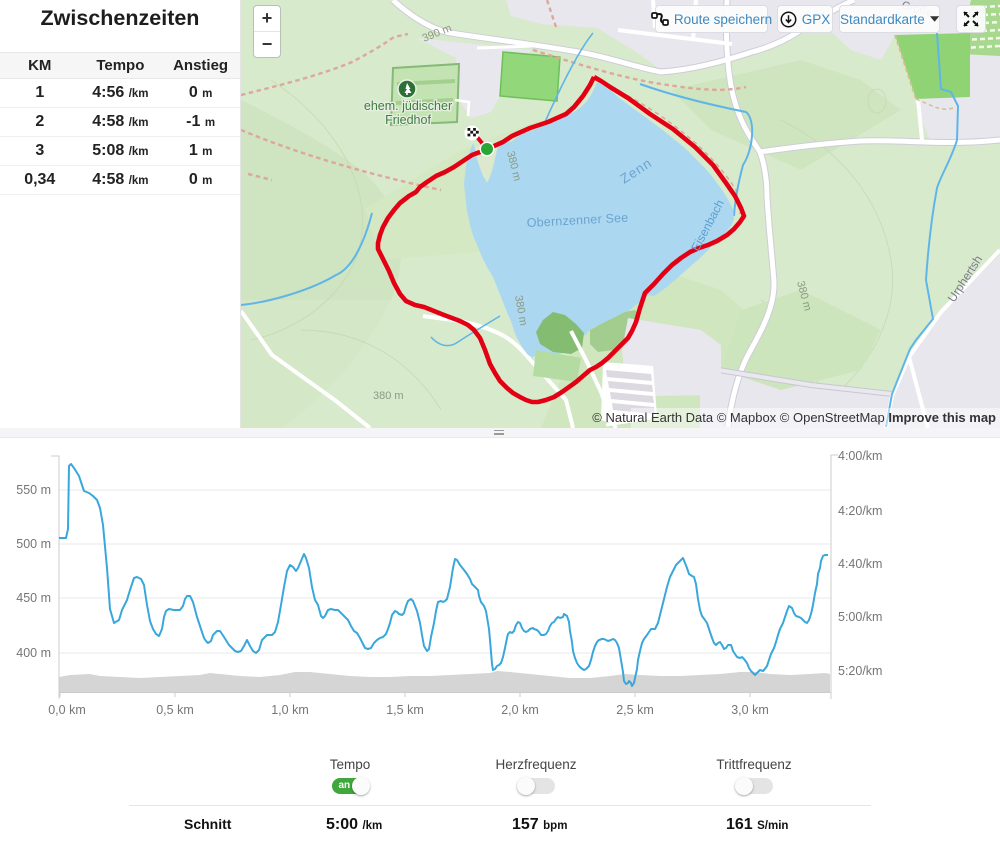 The width and height of the screenshot is (1000, 851). Describe the element at coordinates (408, 120) in the screenshot. I see `svg-text: Friedhof` at that location.